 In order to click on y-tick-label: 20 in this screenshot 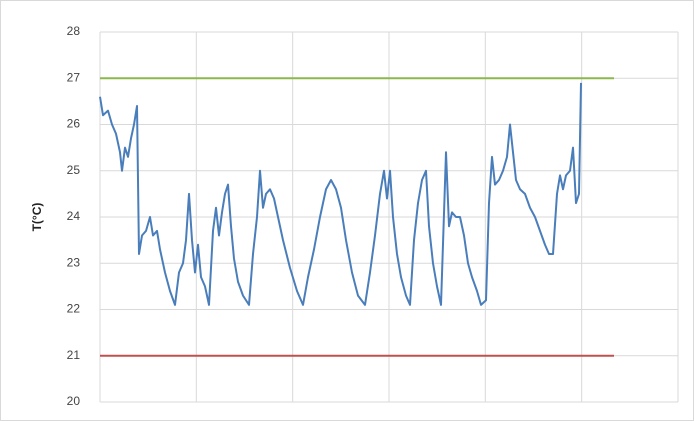, I will do `click(74, 401)`.